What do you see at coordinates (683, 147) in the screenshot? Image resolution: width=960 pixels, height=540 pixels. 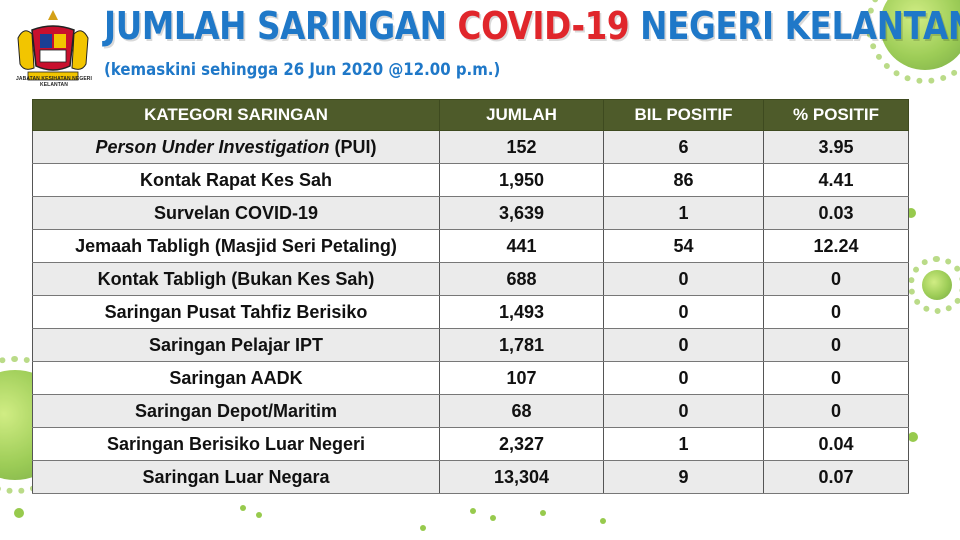 I see `cell-bil-positif: 6` at bounding box center [683, 147].